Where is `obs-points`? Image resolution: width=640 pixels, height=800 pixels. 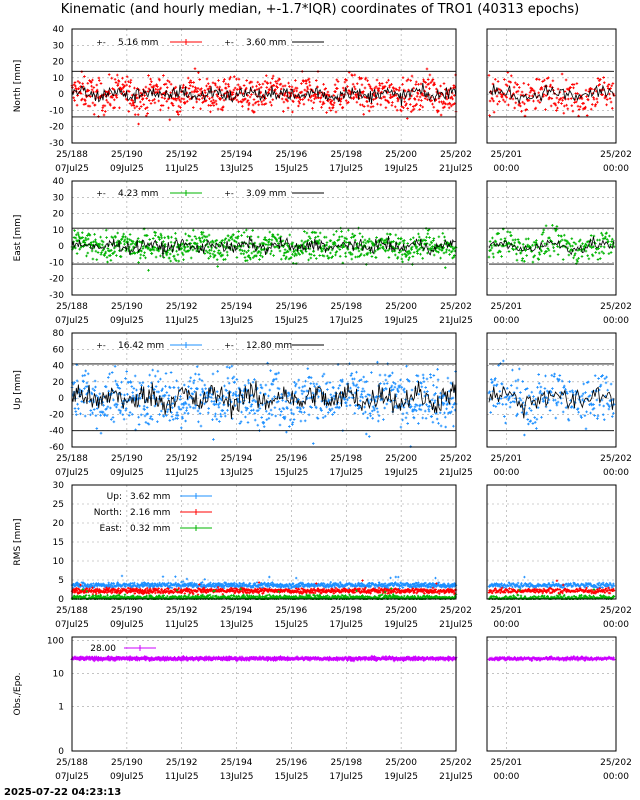 obs-points is located at coordinates (264, 658).